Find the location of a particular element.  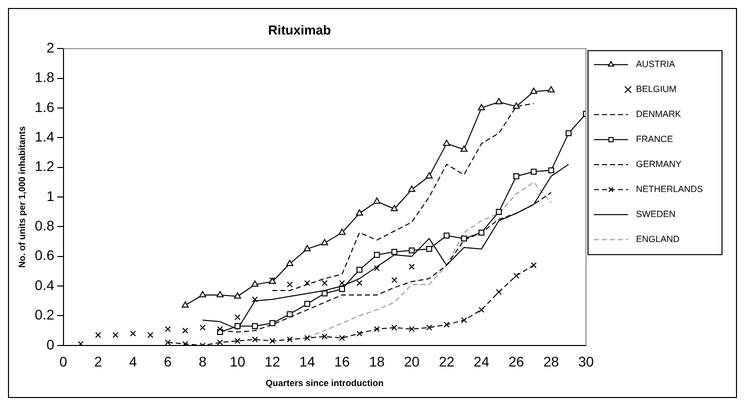

x-tick-label: 24 is located at coordinates (482, 362).